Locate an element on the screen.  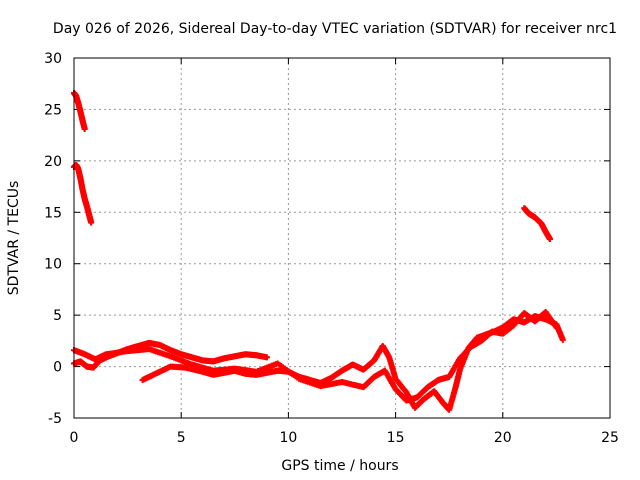
series-arc-a is located at coordinates (79, 110).